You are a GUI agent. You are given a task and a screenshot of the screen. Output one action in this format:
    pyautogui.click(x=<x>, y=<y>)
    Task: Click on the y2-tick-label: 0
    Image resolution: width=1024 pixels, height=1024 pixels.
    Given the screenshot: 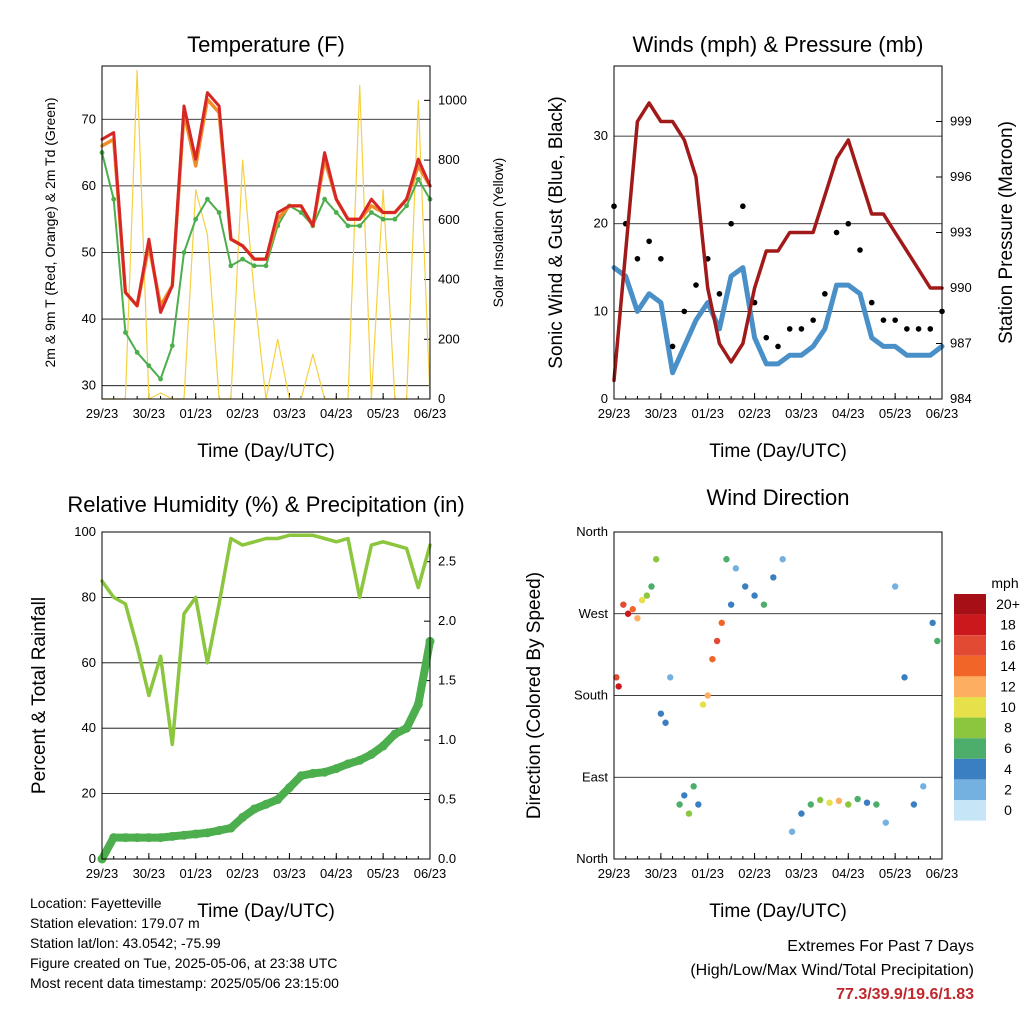 What is the action you would take?
    pyautogui.click(x=441, y=398)
    